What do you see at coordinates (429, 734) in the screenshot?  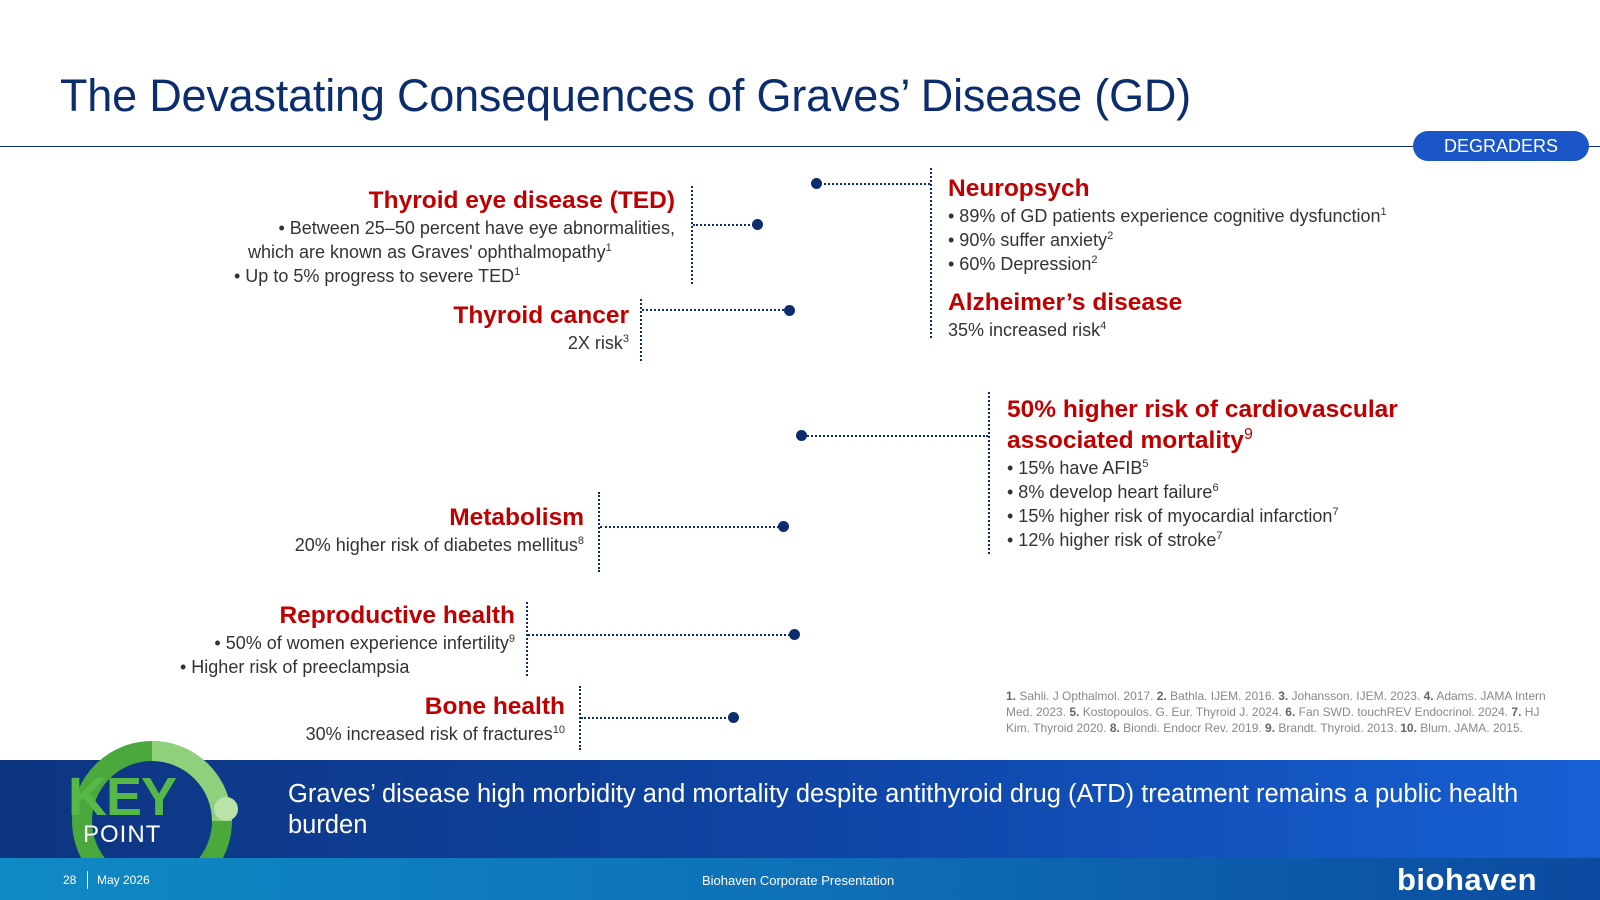 I see `bone-line-1: 30% increased risk of fractures` at bounding box center [429, 734].